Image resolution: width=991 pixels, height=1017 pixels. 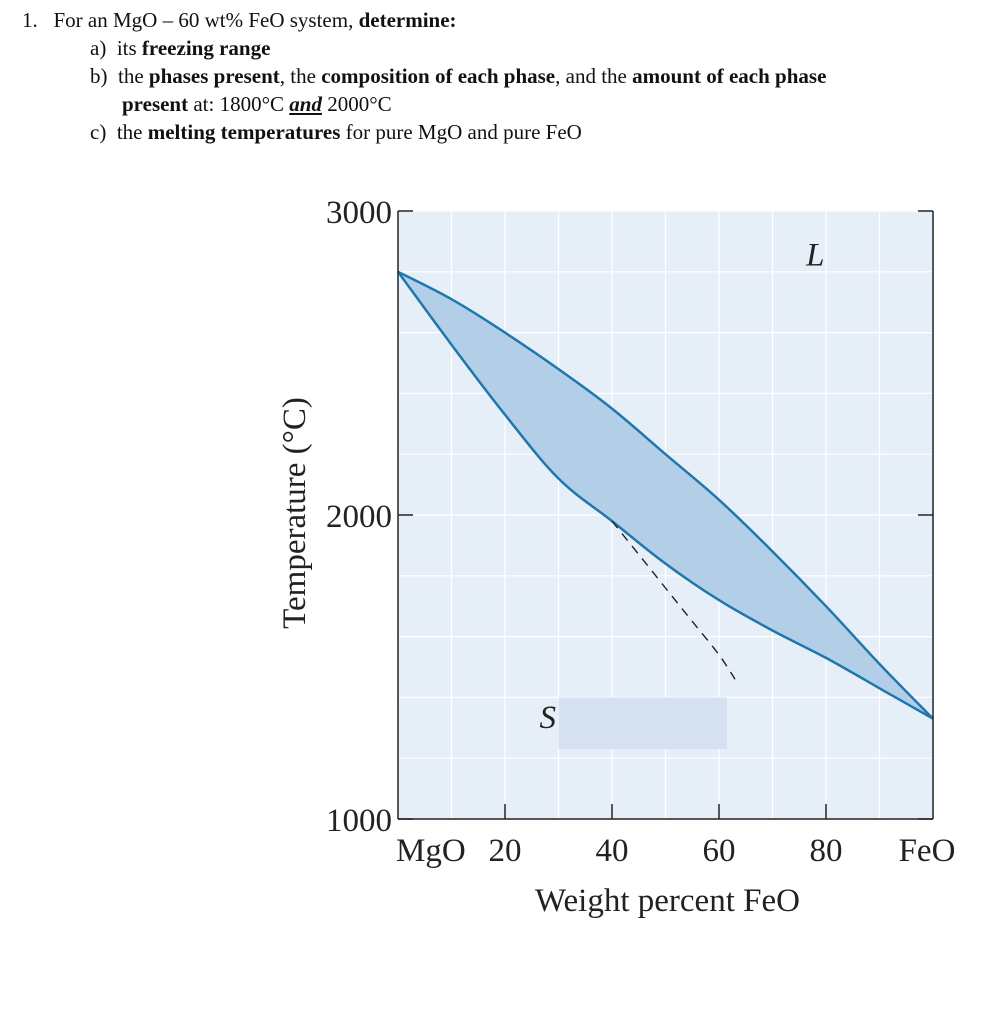 I want to click on question-intro-plain: For an MgO – 60 wt% FeO system,, so click(x=203, y=20).